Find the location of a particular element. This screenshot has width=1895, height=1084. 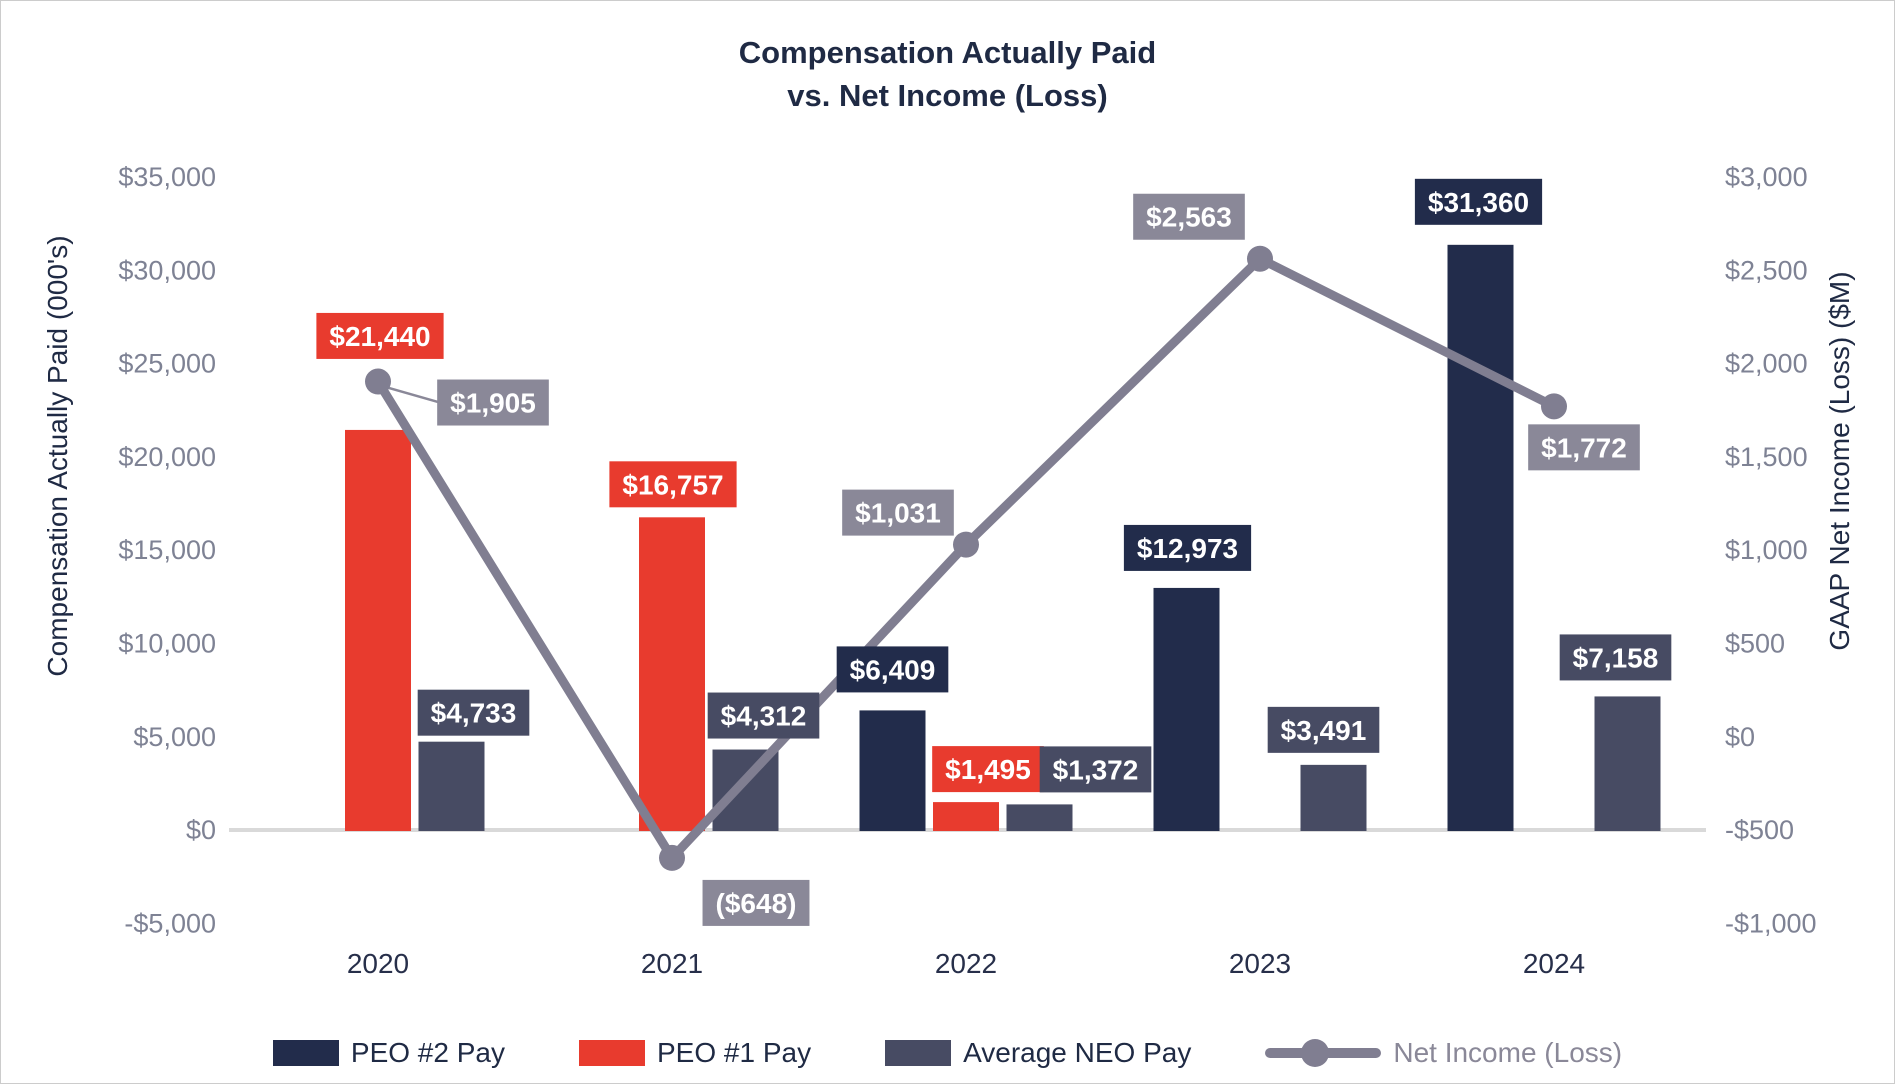

x-axis-year-label: 2022 is located at coordinates (966, 963).